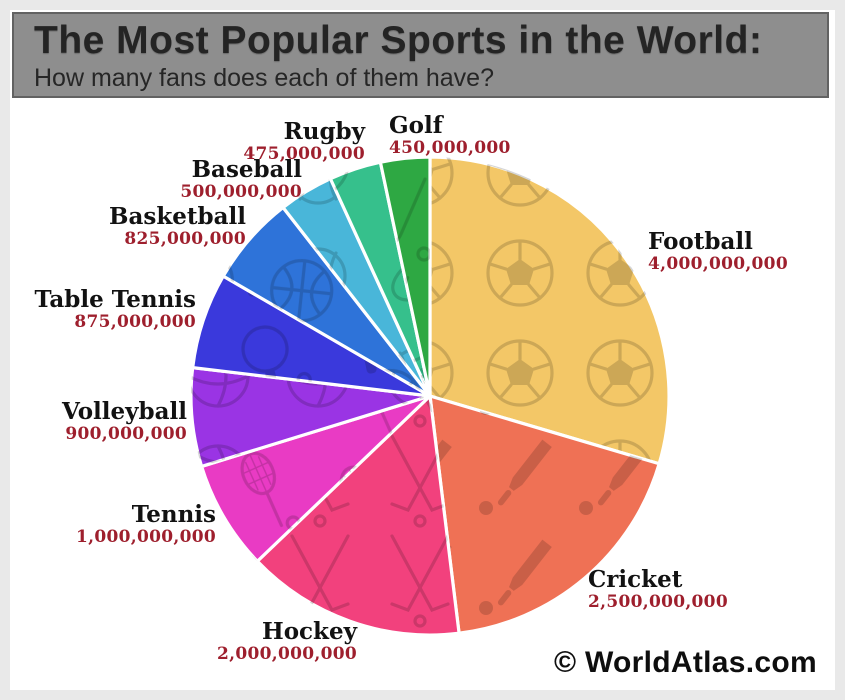  What do you see at coordinates (264, 77) in the screenshot?
I see `page-subtitle: How many fans does each of them have?` at bounding box center [264, 77].